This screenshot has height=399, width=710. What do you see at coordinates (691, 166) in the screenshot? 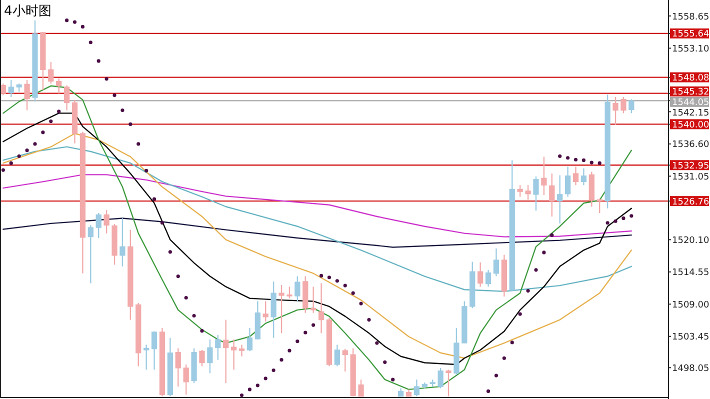
I see `ref-line-label: 1532.95` at bounding box center [691, 166].